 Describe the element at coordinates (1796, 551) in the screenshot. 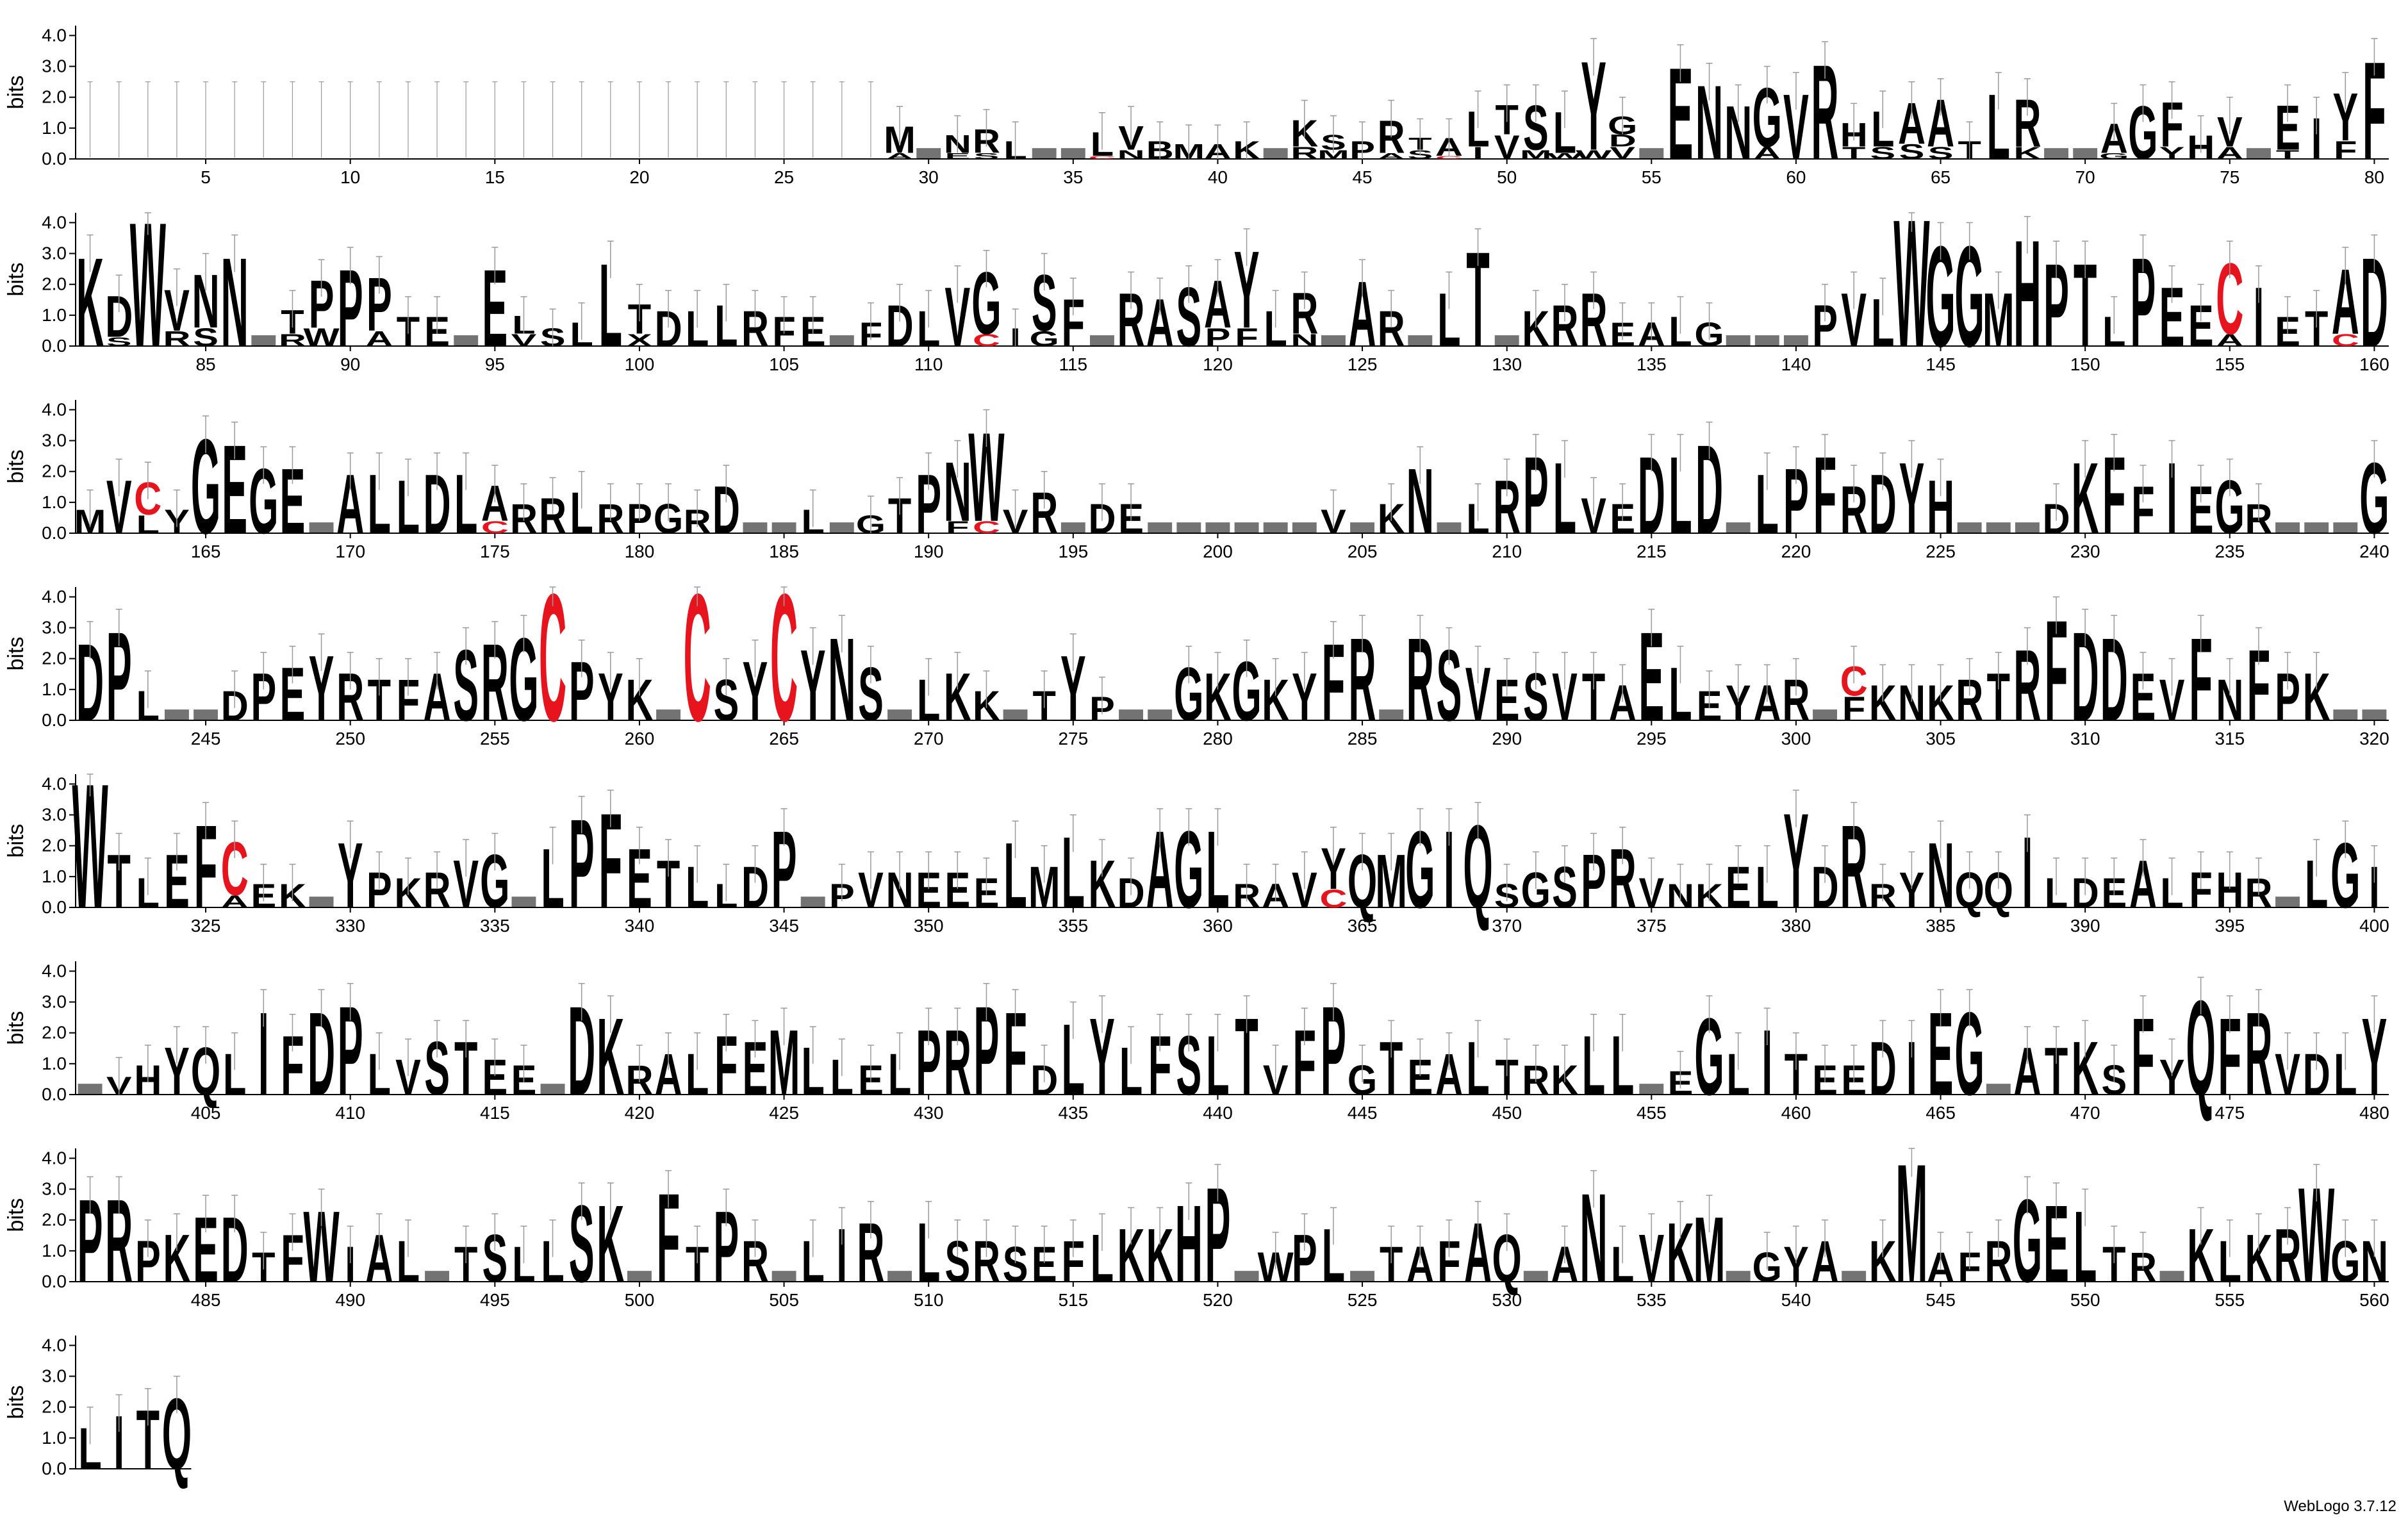

I see `x-tick-label: 220` at that location.